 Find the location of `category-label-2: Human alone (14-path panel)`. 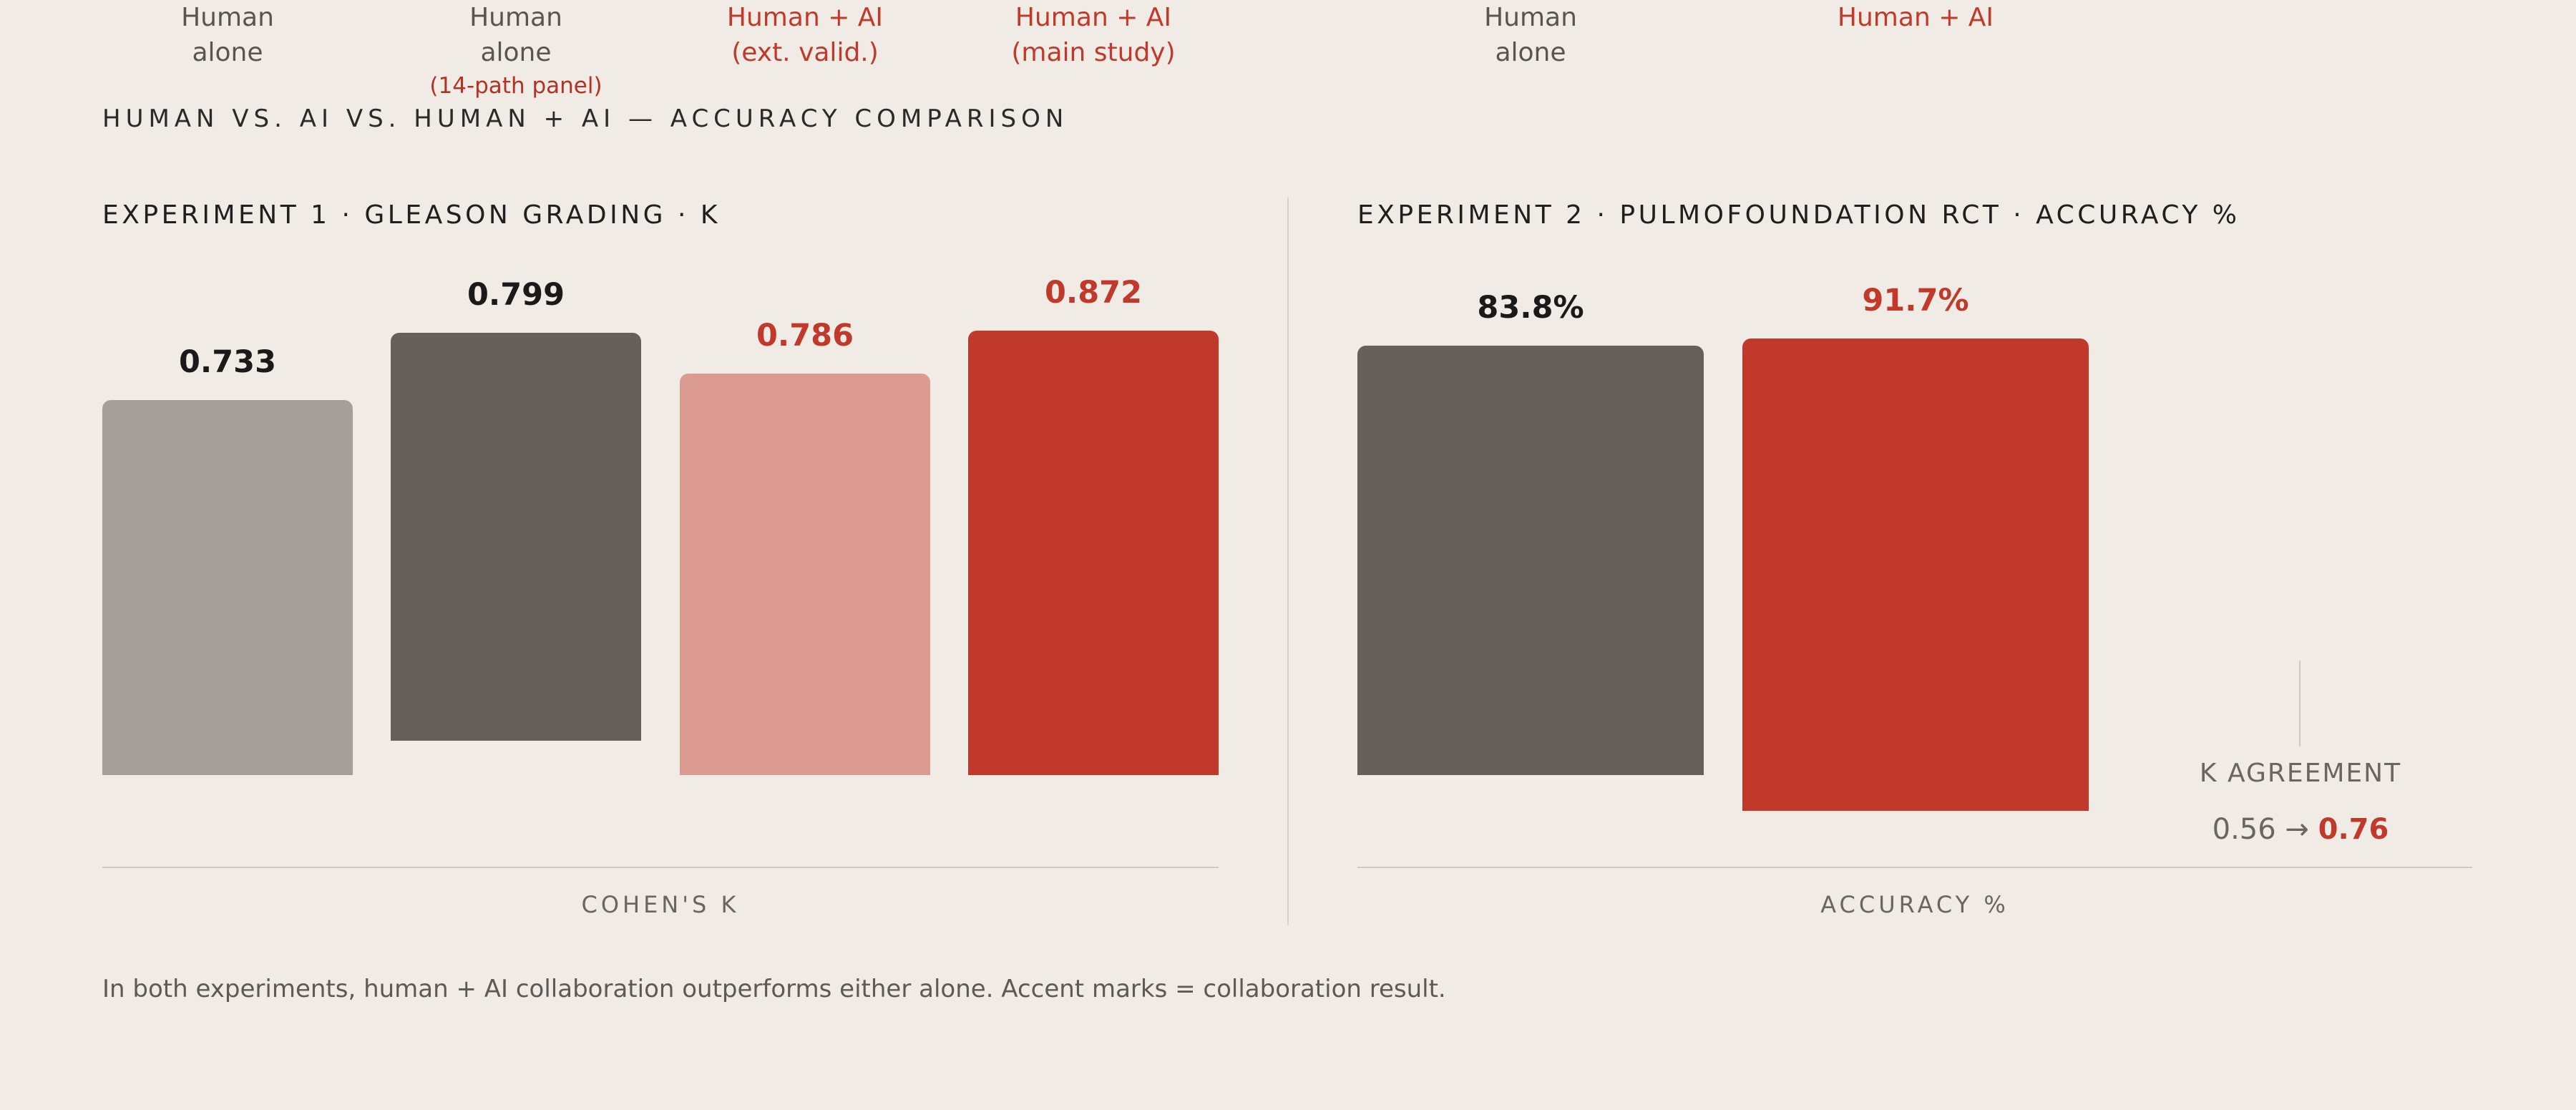

category-label-2: Human alone (14-path panel) is located at coordinates (516, 51).